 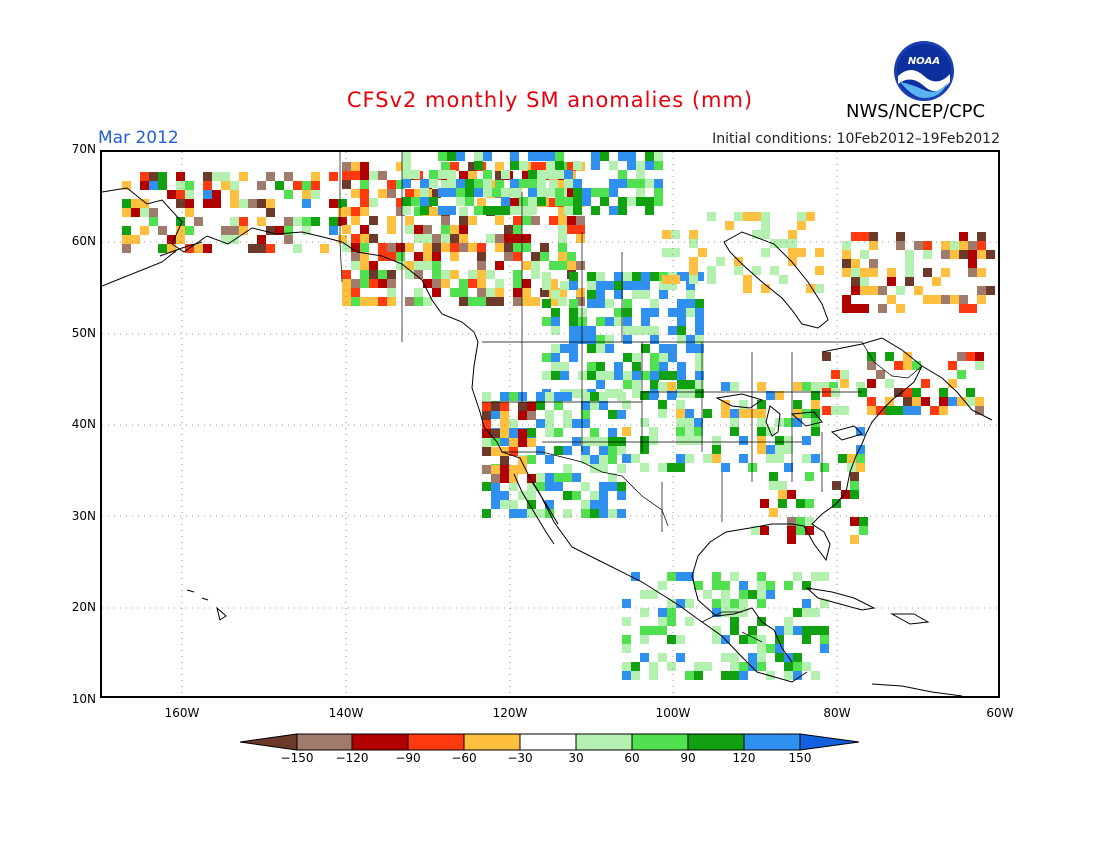 What do you see at coordinates (829, 742) in the screenshot?
I see `legend-swatch-gt150` at bounding box center [829, 742].